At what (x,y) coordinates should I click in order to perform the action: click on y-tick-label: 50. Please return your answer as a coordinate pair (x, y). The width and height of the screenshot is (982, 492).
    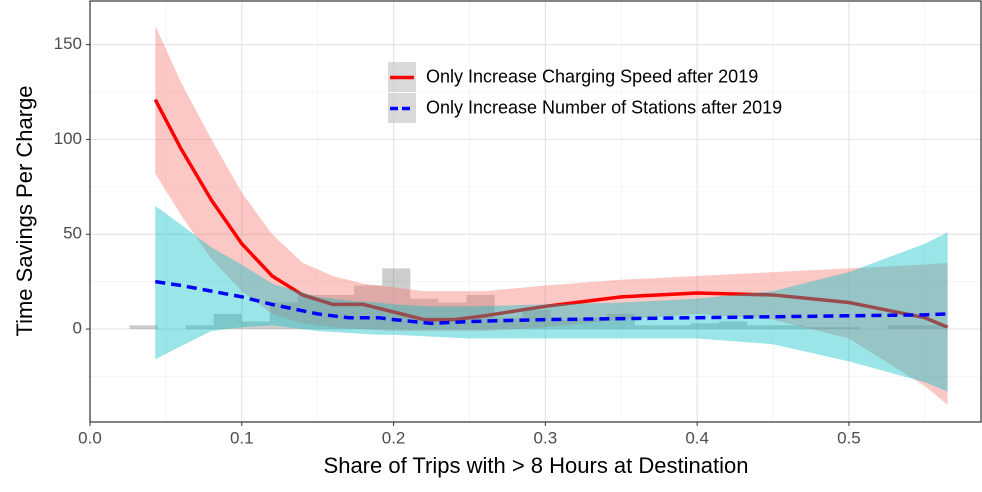
    Looking at the image, I should click on (72, 233).